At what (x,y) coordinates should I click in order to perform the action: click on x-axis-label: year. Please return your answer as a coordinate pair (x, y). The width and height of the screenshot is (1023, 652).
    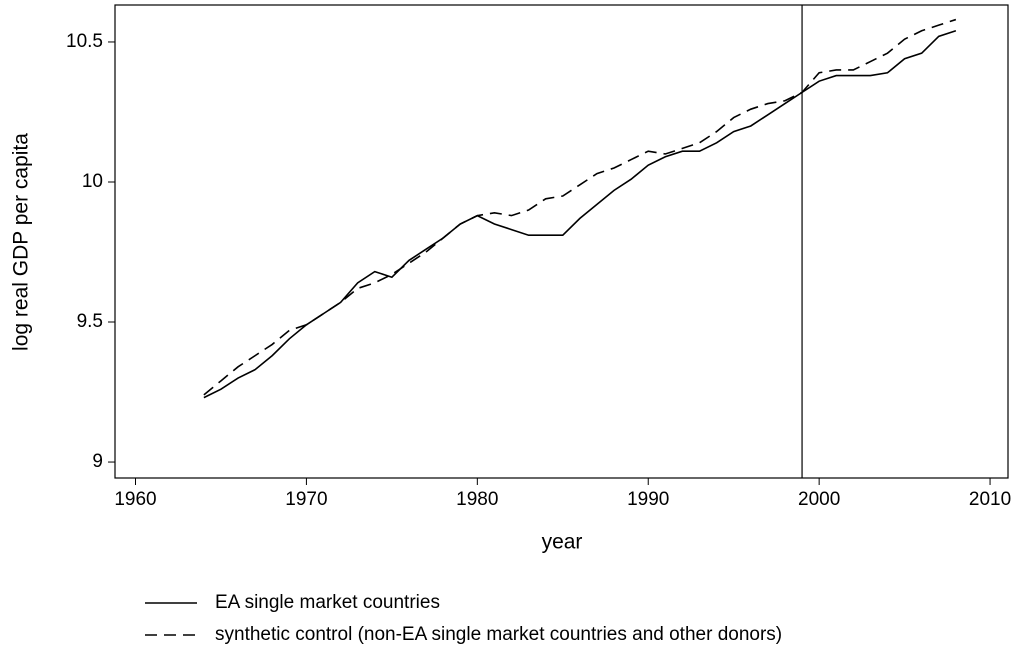
    Looking at the image, I should click on (562, 542).